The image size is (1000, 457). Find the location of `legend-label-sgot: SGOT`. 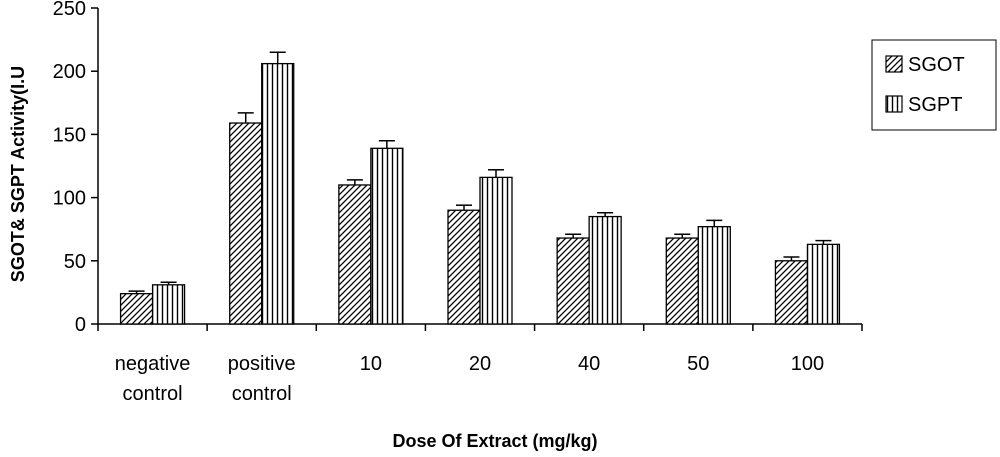

legend-label-sgot: SGOT is located at coordinates (936, 65).